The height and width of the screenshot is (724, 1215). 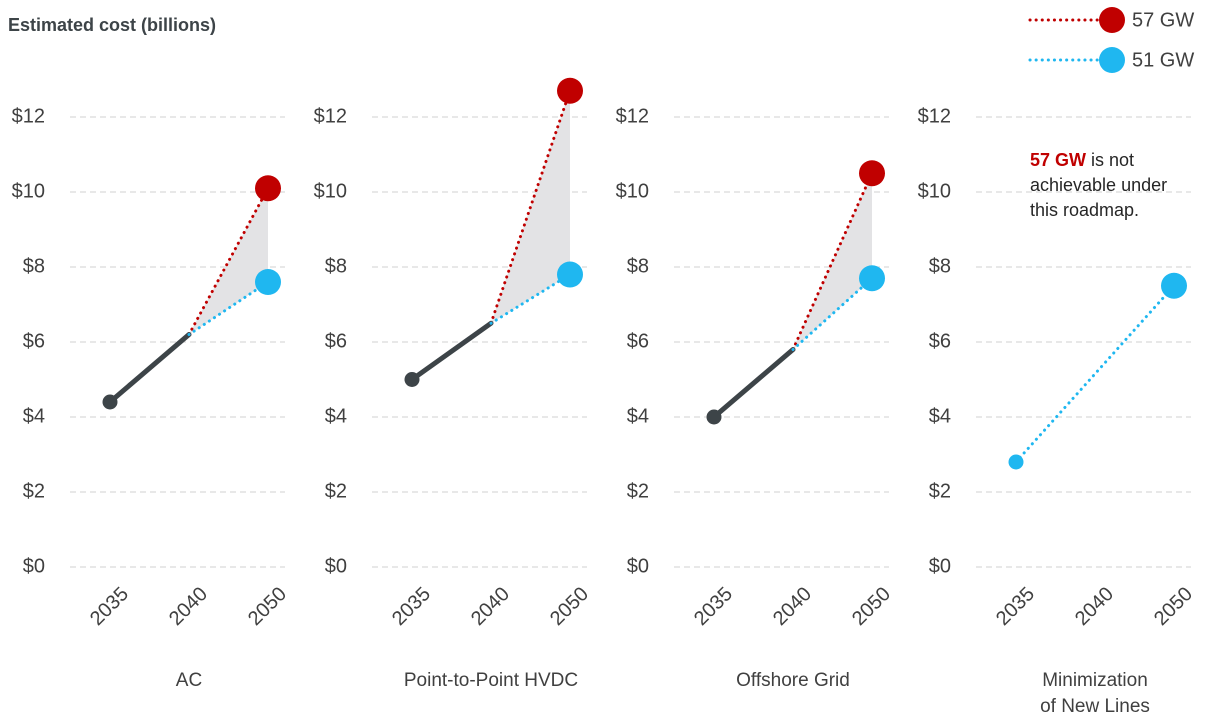 I want to click on annotation-text: is not, so click(x=1113, y=160).